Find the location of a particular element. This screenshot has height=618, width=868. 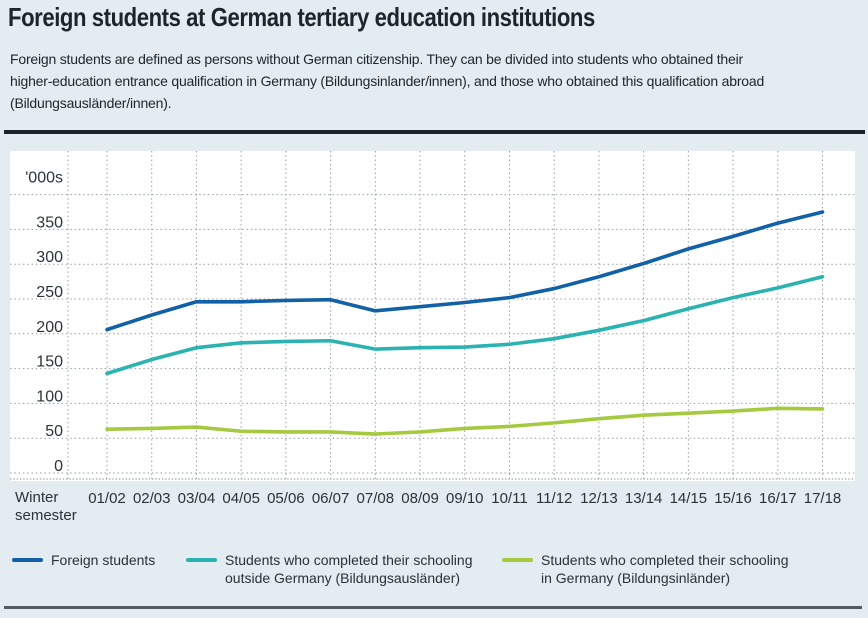

svg-text: 13/14 is located at coordinates (644, 498).